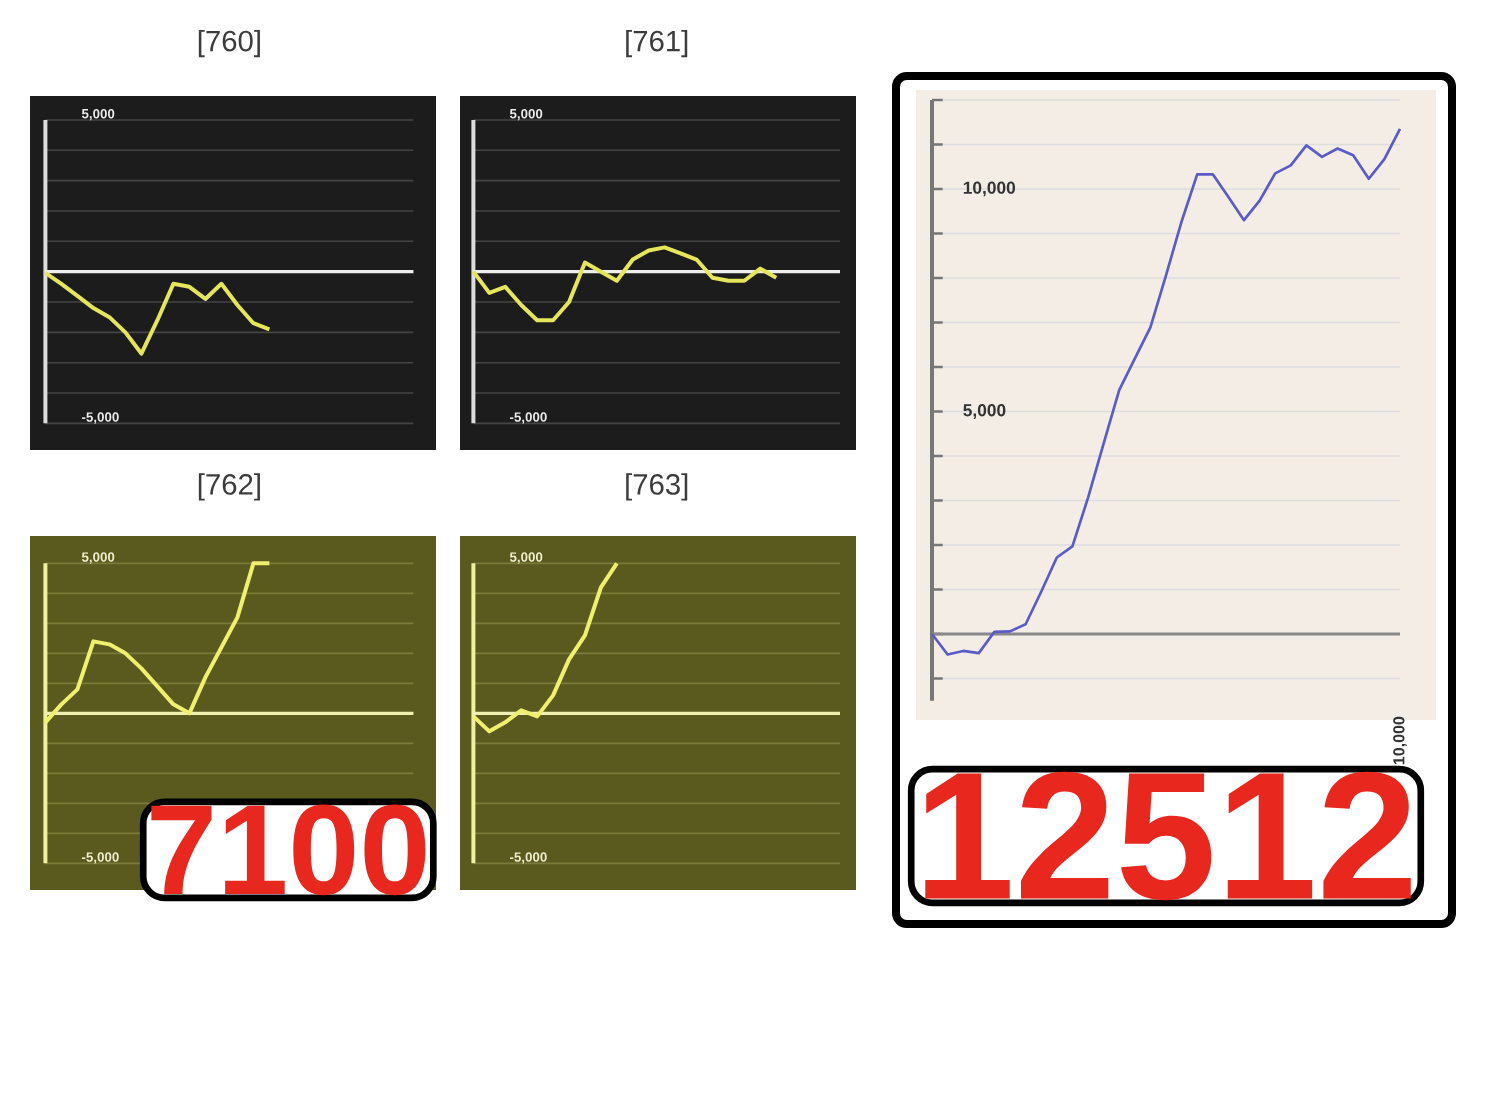 Image resolution: width=1500 pixels, height=1118 pixels. I want to click on chart-title: [762], so click(229, 487).